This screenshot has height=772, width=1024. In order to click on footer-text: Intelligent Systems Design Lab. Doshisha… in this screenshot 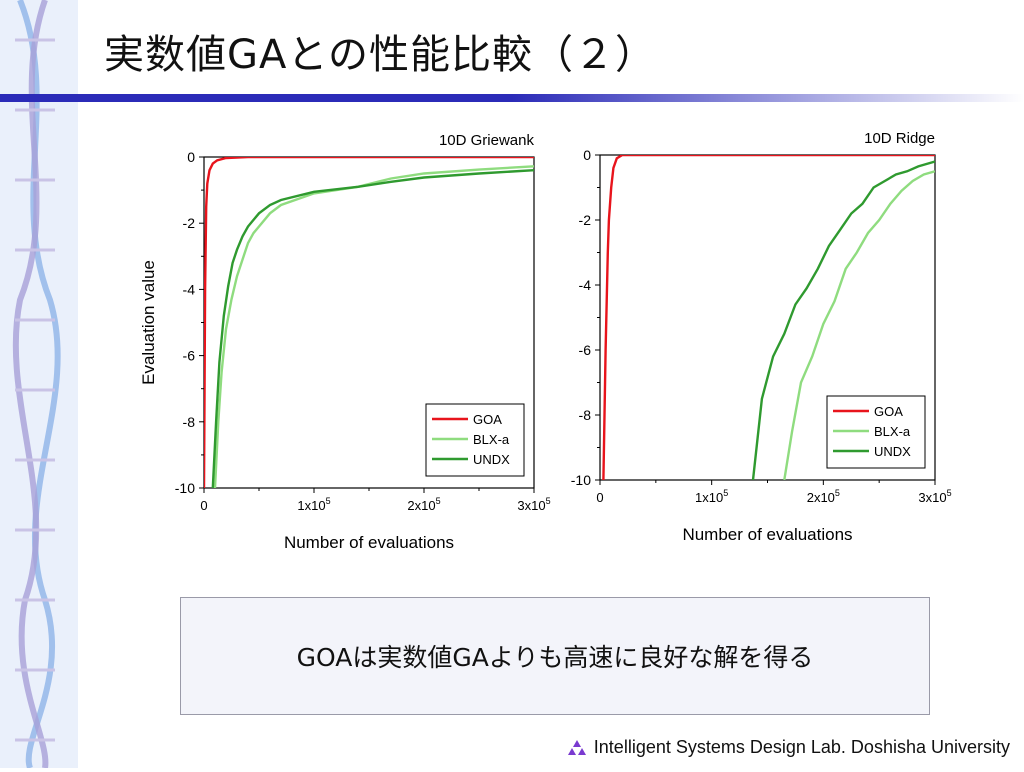, I will do `click(801, 747)`.